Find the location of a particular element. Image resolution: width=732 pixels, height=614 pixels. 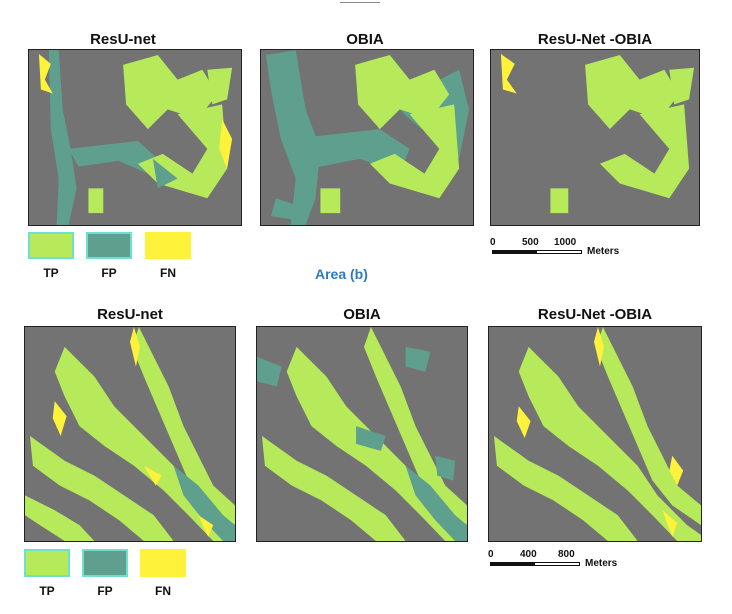

top-scale-bar: 0 500 1000 Meters is located at coordinates (566, 248).